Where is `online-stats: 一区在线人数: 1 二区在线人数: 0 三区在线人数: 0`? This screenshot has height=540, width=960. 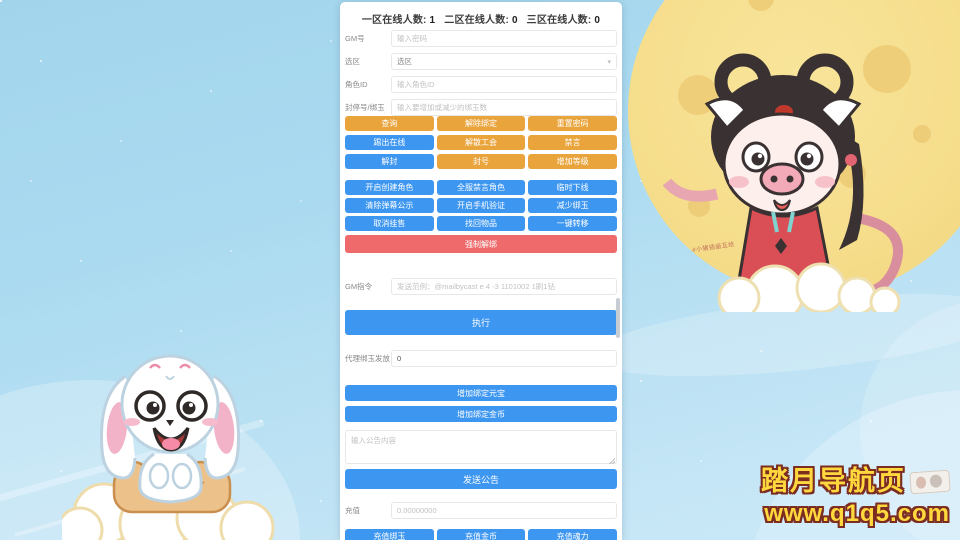 online-stats: 一区在线人数: 1 二区在线人数: 0 三区在线人数: 0 is located at coordinates (481, 18).